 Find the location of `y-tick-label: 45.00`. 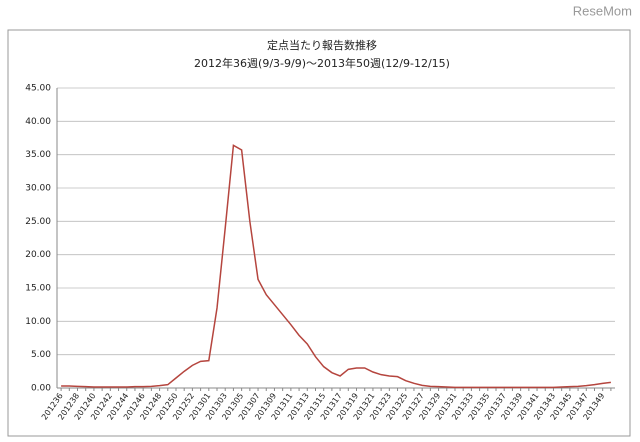

y-tick-label: 45.00 is located at coordinates (38, 89).